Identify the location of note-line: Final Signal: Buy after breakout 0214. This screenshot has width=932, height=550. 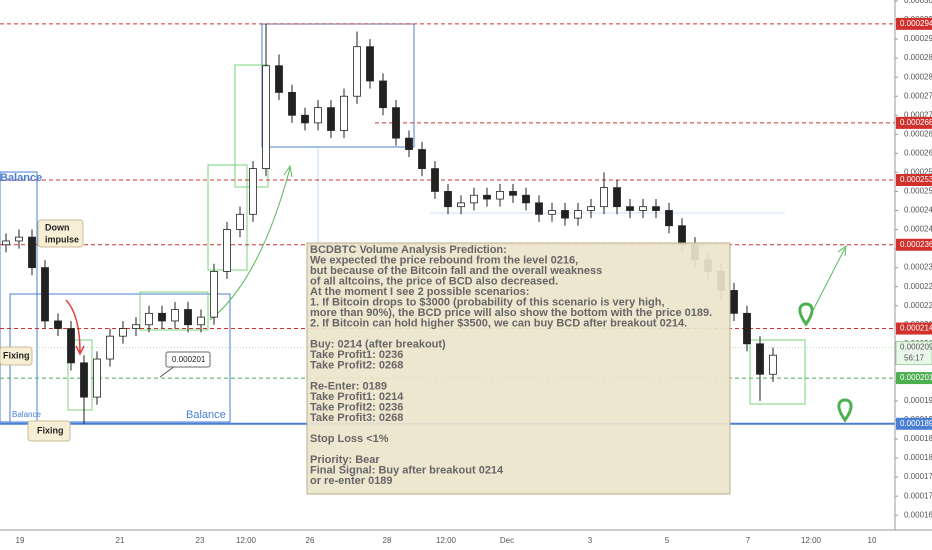
(407, 470).